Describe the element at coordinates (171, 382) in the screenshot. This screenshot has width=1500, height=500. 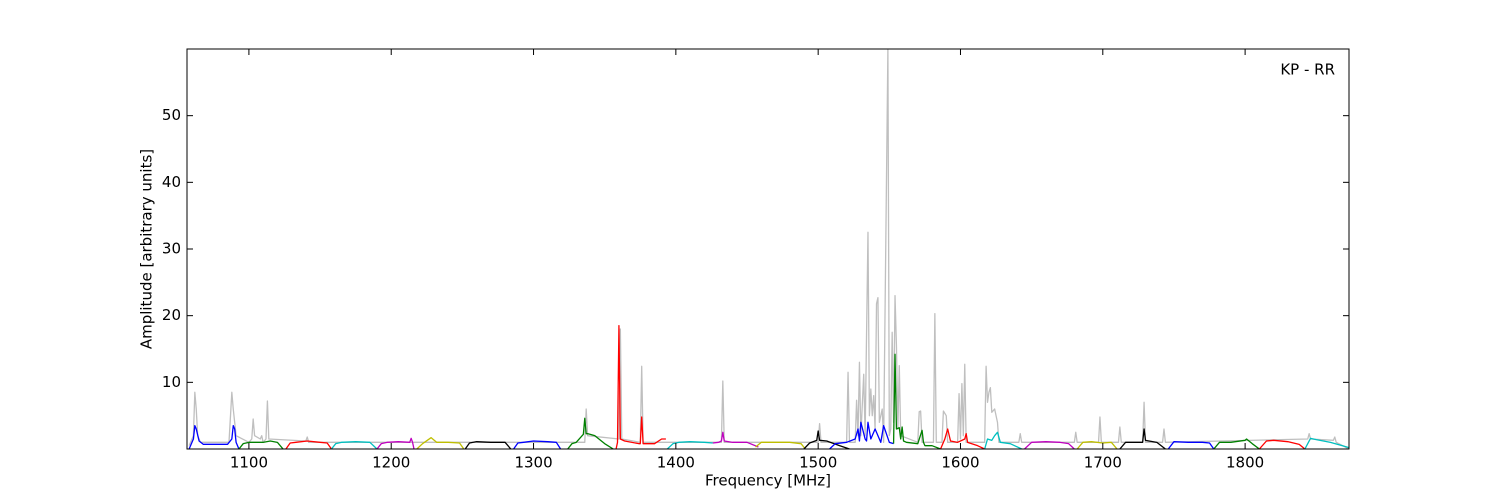
I see `y-tick-label: 10` at that location.